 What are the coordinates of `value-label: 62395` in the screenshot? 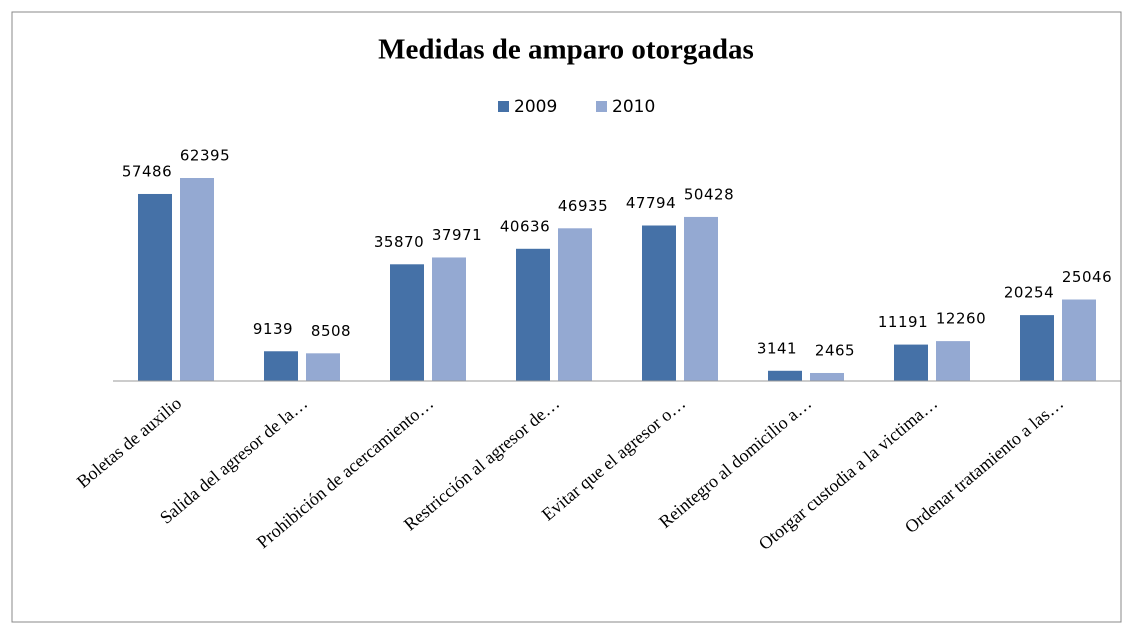 It's located at (205, 156).